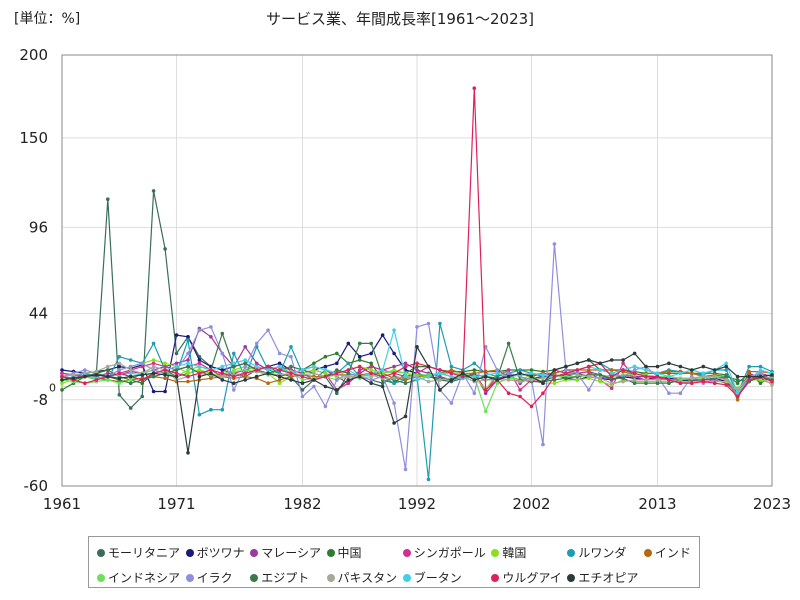 This screenshot has height=600, width=800. I want to click on legend-item: ブータン, so click(444, 577).